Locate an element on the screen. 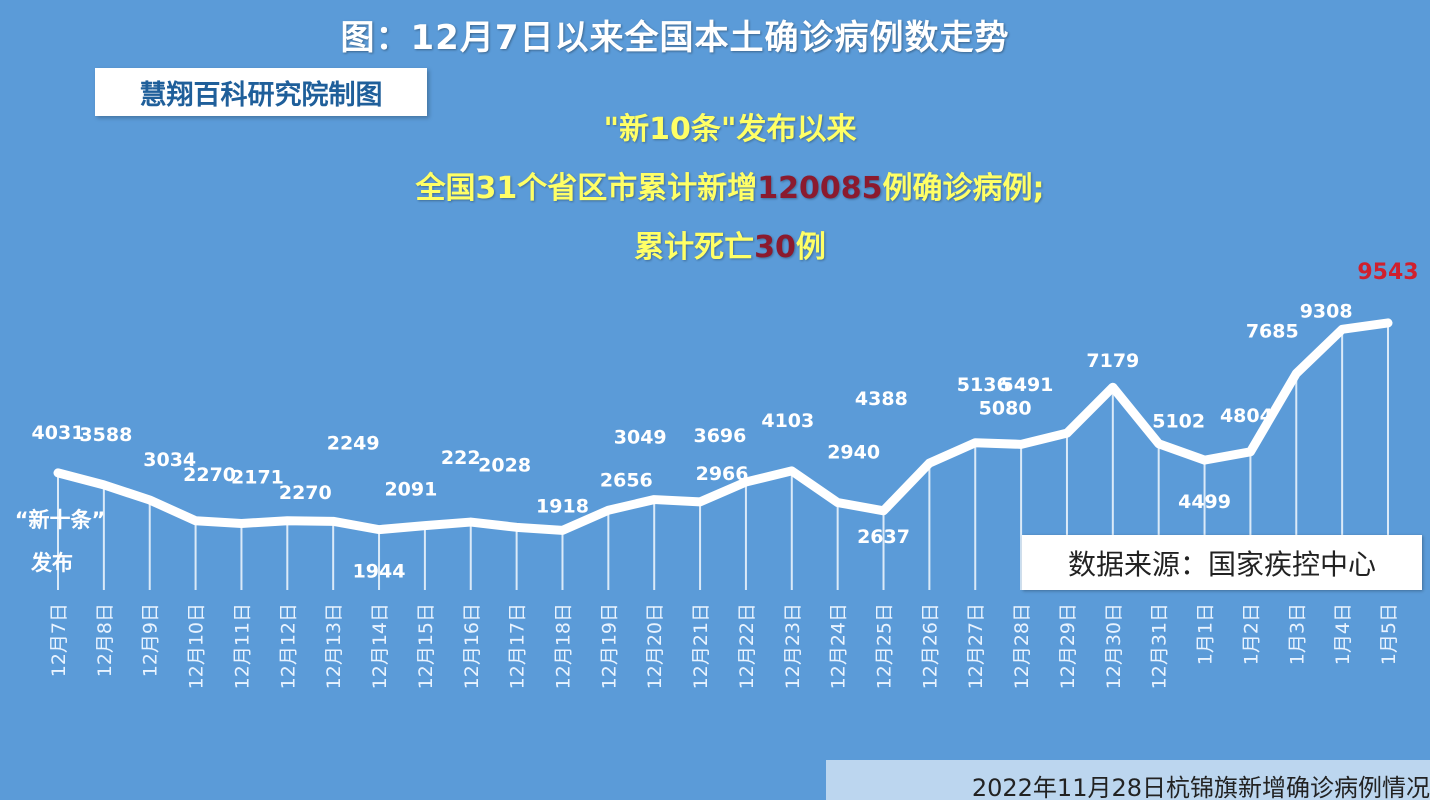 The width and height of the screenshot is (1430, 800). data-label: 1944 is located at coordinates (379, 572).